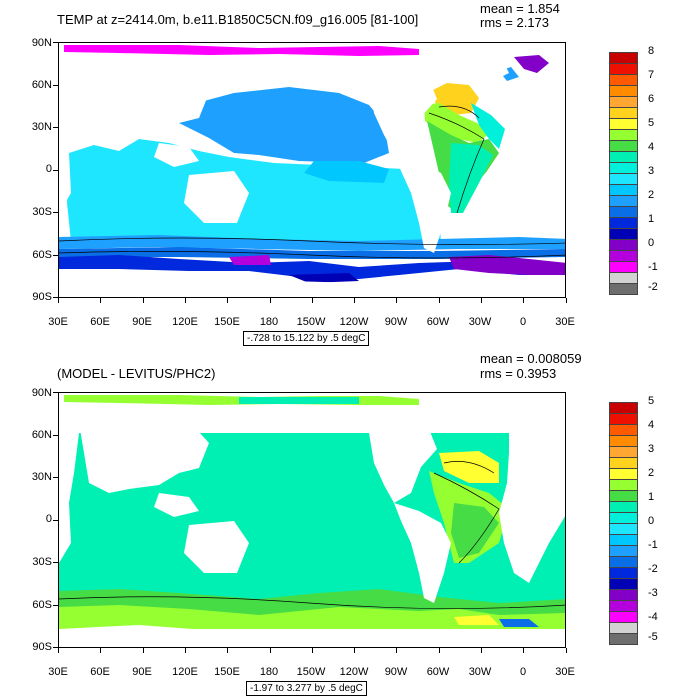 The width and height of the screenshot is (700, 700). Describe the element at coordinates (518, 373) in the screenshot. I see `rms-label: rms = 0.3953` at that location.